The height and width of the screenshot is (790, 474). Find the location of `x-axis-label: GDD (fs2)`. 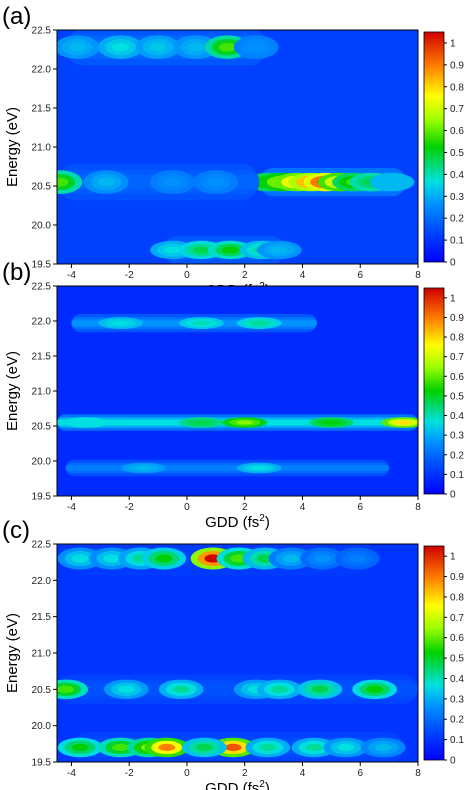

x-axis-label: GDD (fs2) is located at coordinates (237, 784).